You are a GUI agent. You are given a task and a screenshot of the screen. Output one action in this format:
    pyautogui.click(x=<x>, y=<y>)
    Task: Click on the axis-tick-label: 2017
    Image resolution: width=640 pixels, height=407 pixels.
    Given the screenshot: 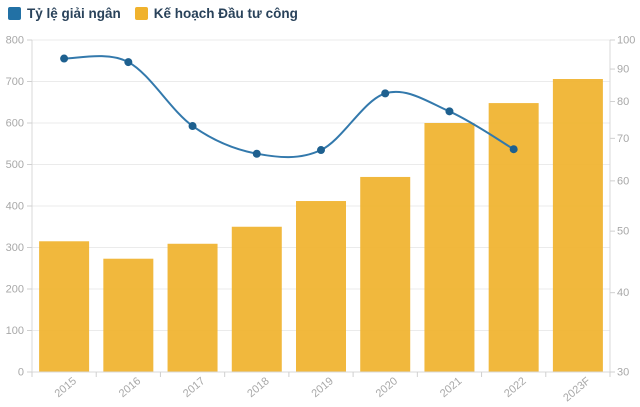 What is the action you would take?
    pyautogui.click(x=194, y=387)
    